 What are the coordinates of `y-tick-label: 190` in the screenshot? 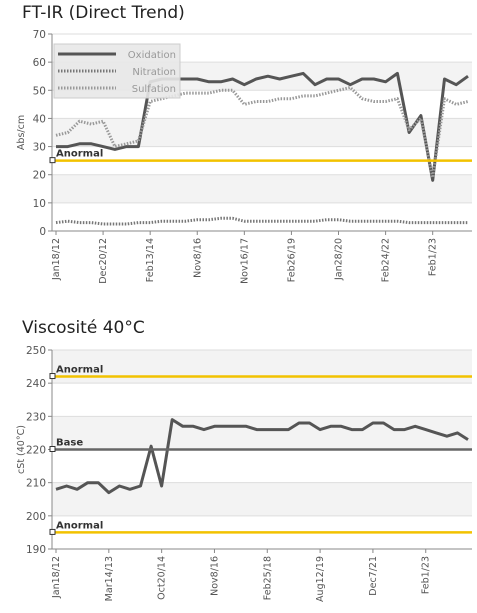 It's located at (36, 550).